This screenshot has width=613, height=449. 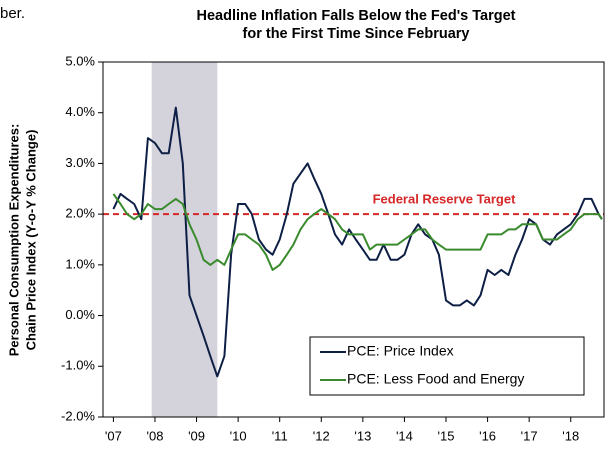 What do you see at coordinates (446, 435) in the screenshot?
I see `x-tick-label: '15` at bounding box center [446, 435].